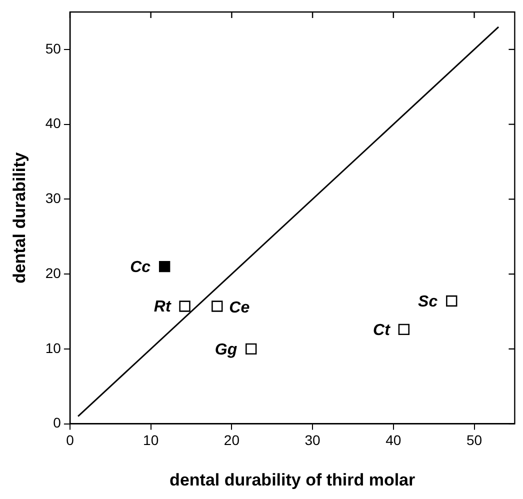 This screenshot has width=523, height=499. What do you see at coordinates (163, 307) in the screenshot?
I see `annotation: Rt` at bounding box center [163, 307].